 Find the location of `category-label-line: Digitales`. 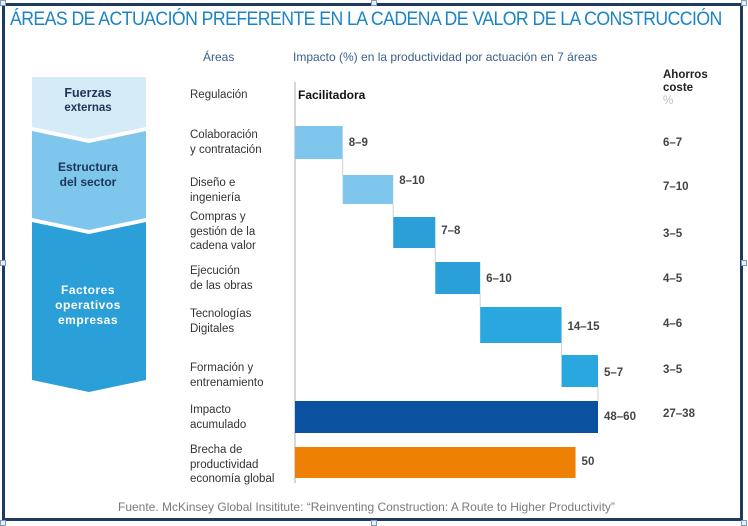

category-label-line: Digitales is located at coordinates (212, 328).